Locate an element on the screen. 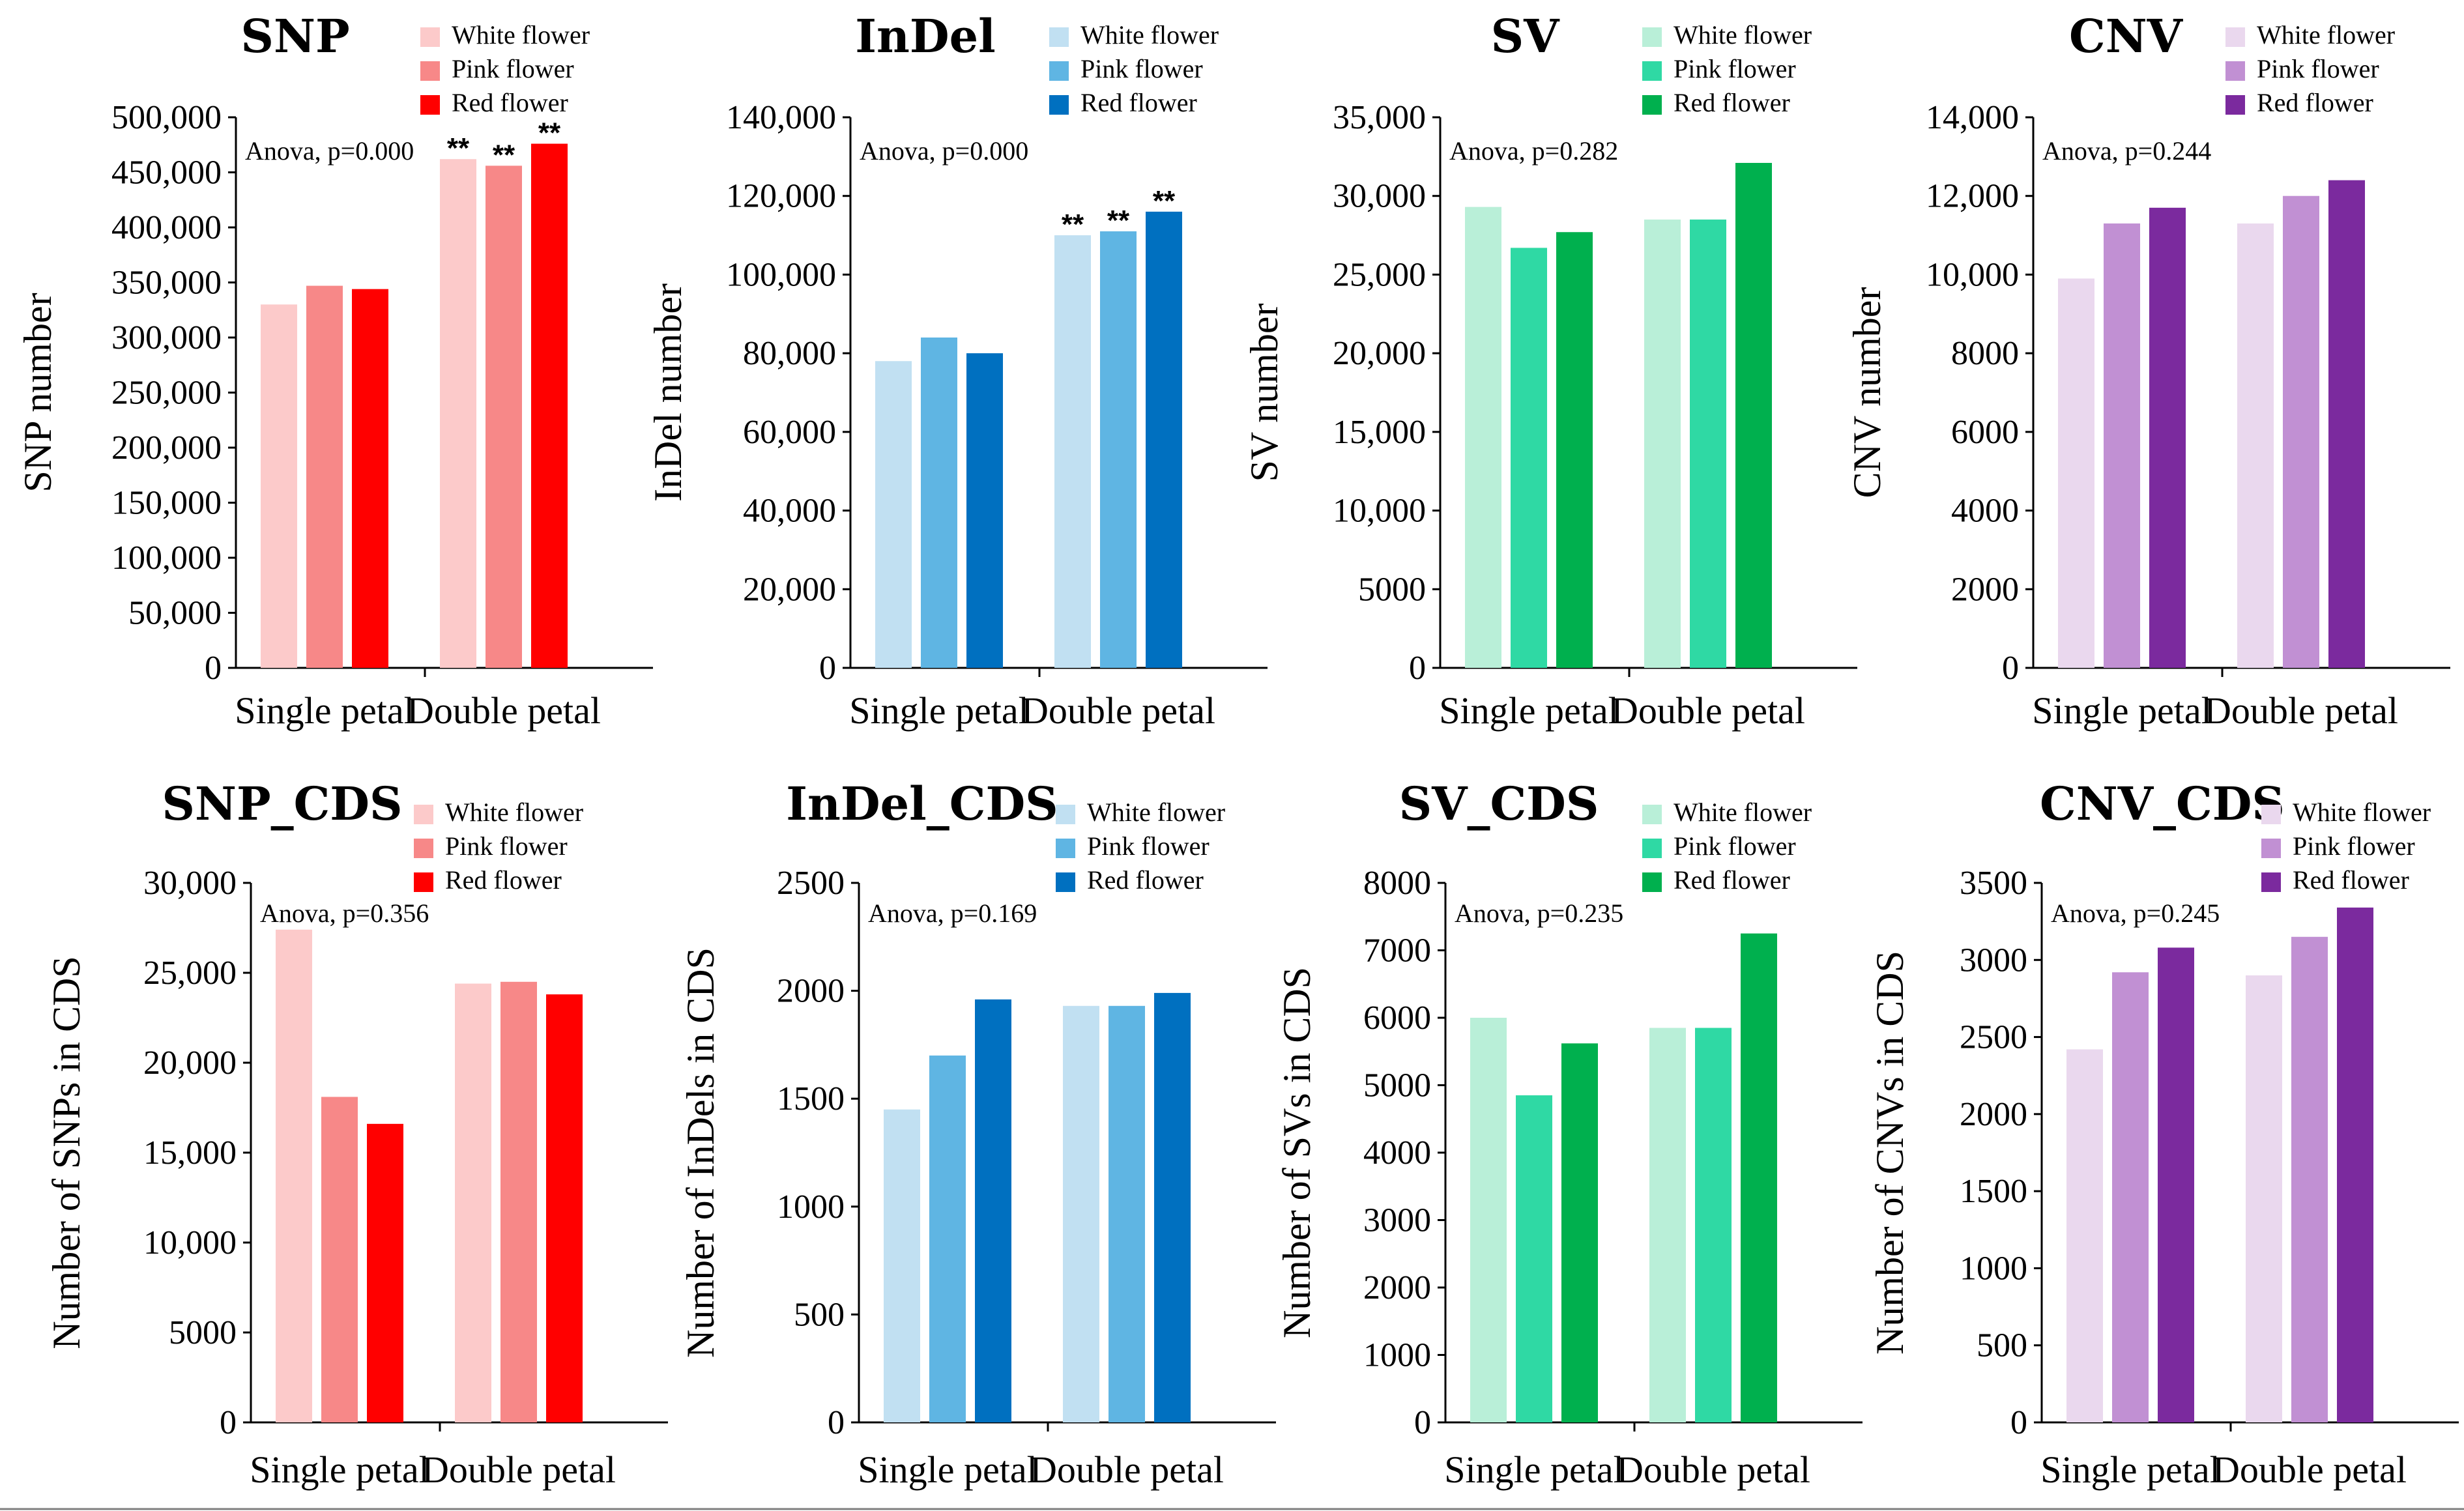  chart-title: CNV is located at coordinates (2126, 36).